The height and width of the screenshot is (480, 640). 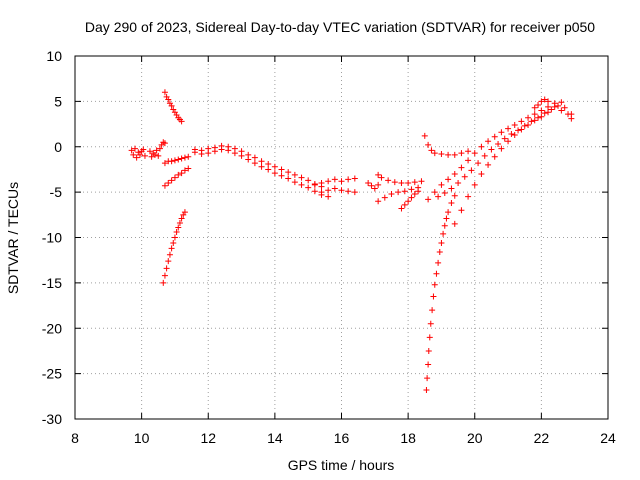 What do you see at coordinates (446, 145) in the screenshot?
I see `series-arc-18-top` at bounding box center [446, 145].